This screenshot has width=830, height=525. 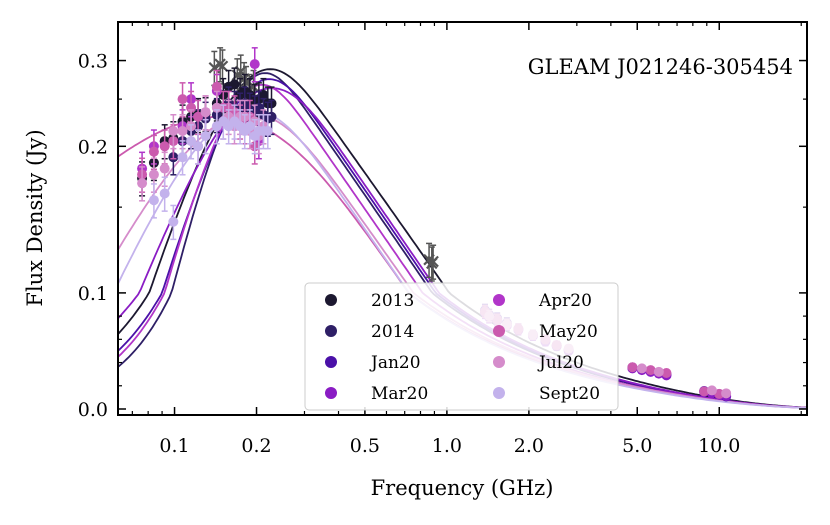 What do you see at coordinates (35, 217) in the screenshot?
I see `y-axis-title: Flux Density (Jy)` at bounding box center [35, 217].